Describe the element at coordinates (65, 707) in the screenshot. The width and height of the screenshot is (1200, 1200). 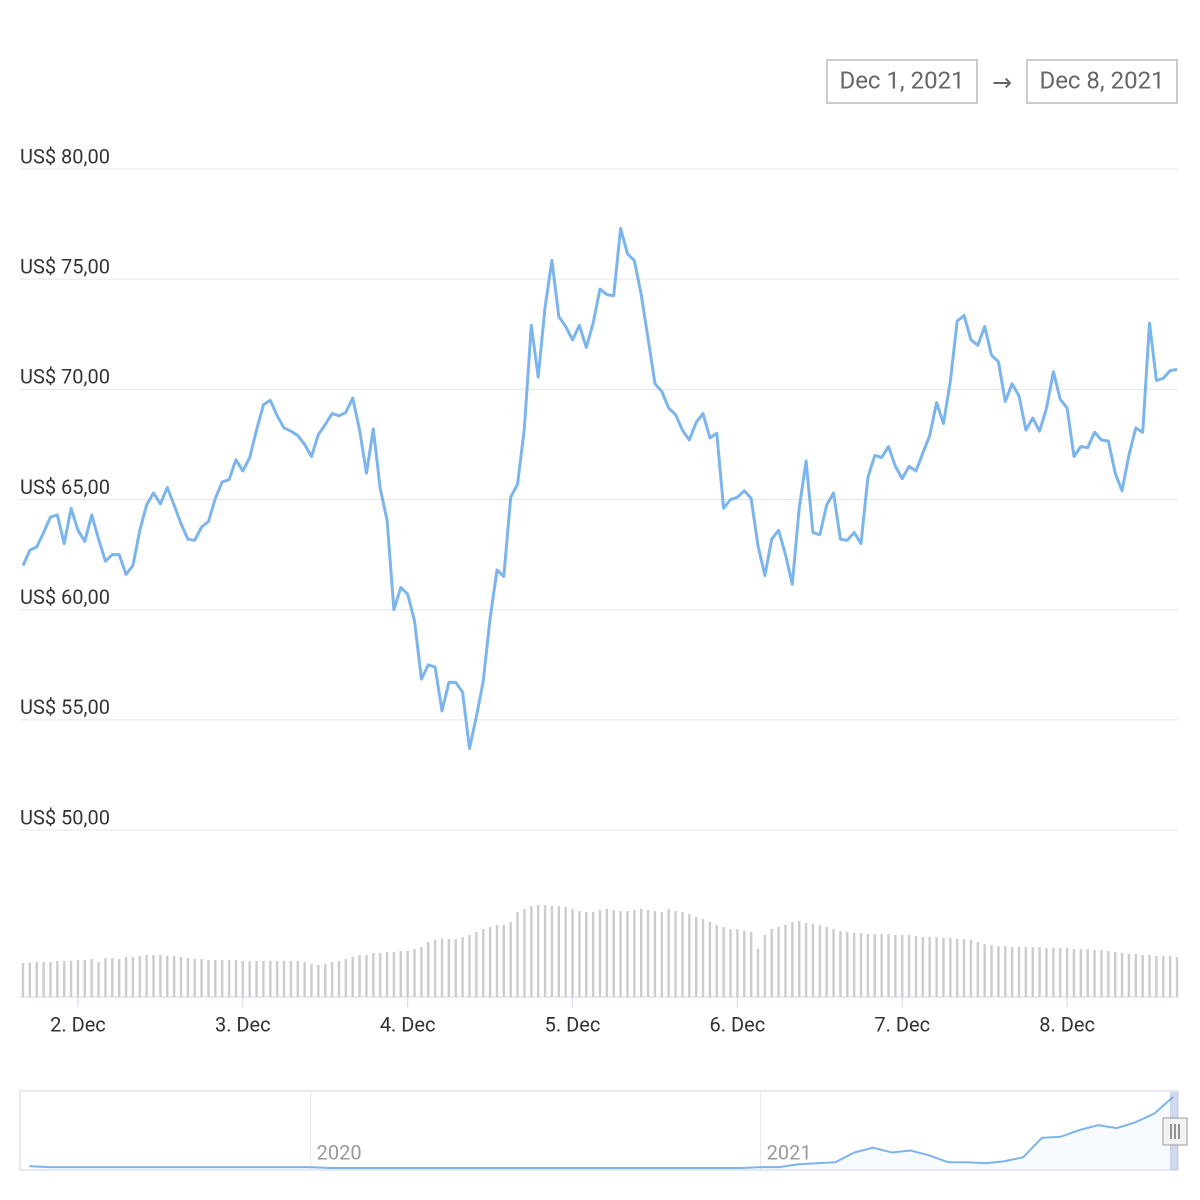
I see `y-tick-label: US$ 55,00` at that location.